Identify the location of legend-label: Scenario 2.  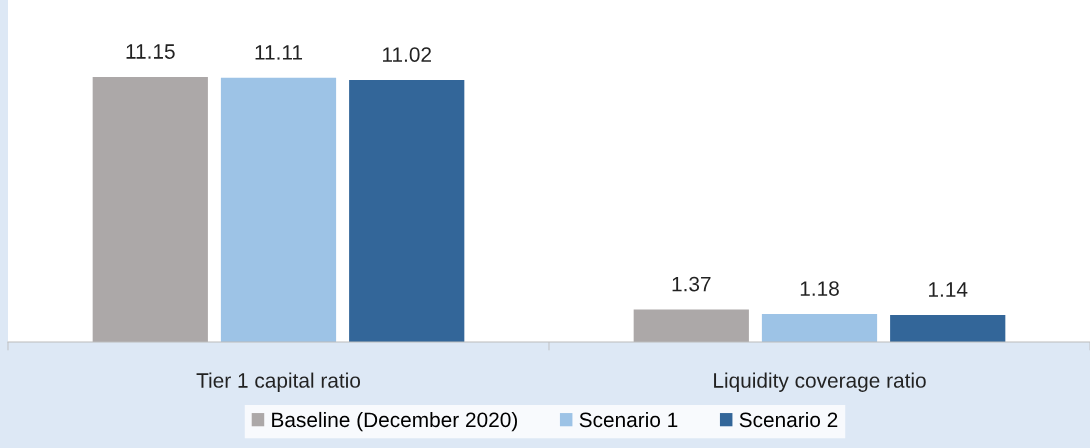
(788, 419).